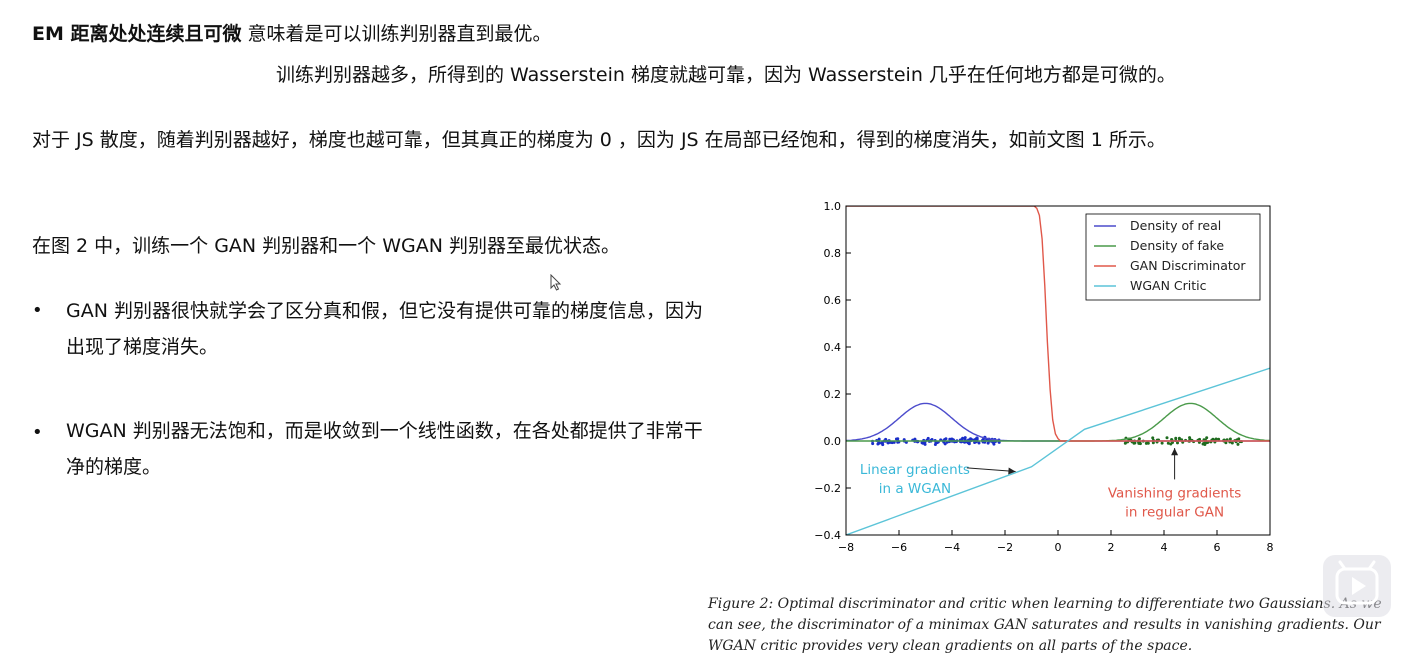 This screenshot has width=1402, height=659. What do you see at coordinates (1168, 285) in the screenshot?
I see `legend-label: WGAN Critic` at bounding box center [1168, 285].